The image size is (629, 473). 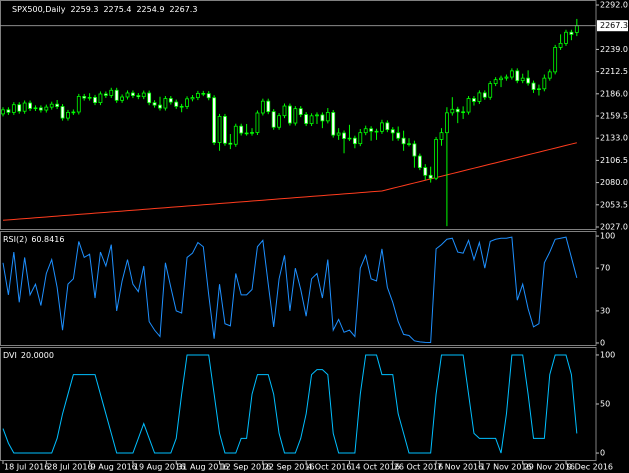 What do you see at coordinates (84, 9) in the screenshot?
I see `ohlc-open: 2259.3` at bounding box center [84, 9].